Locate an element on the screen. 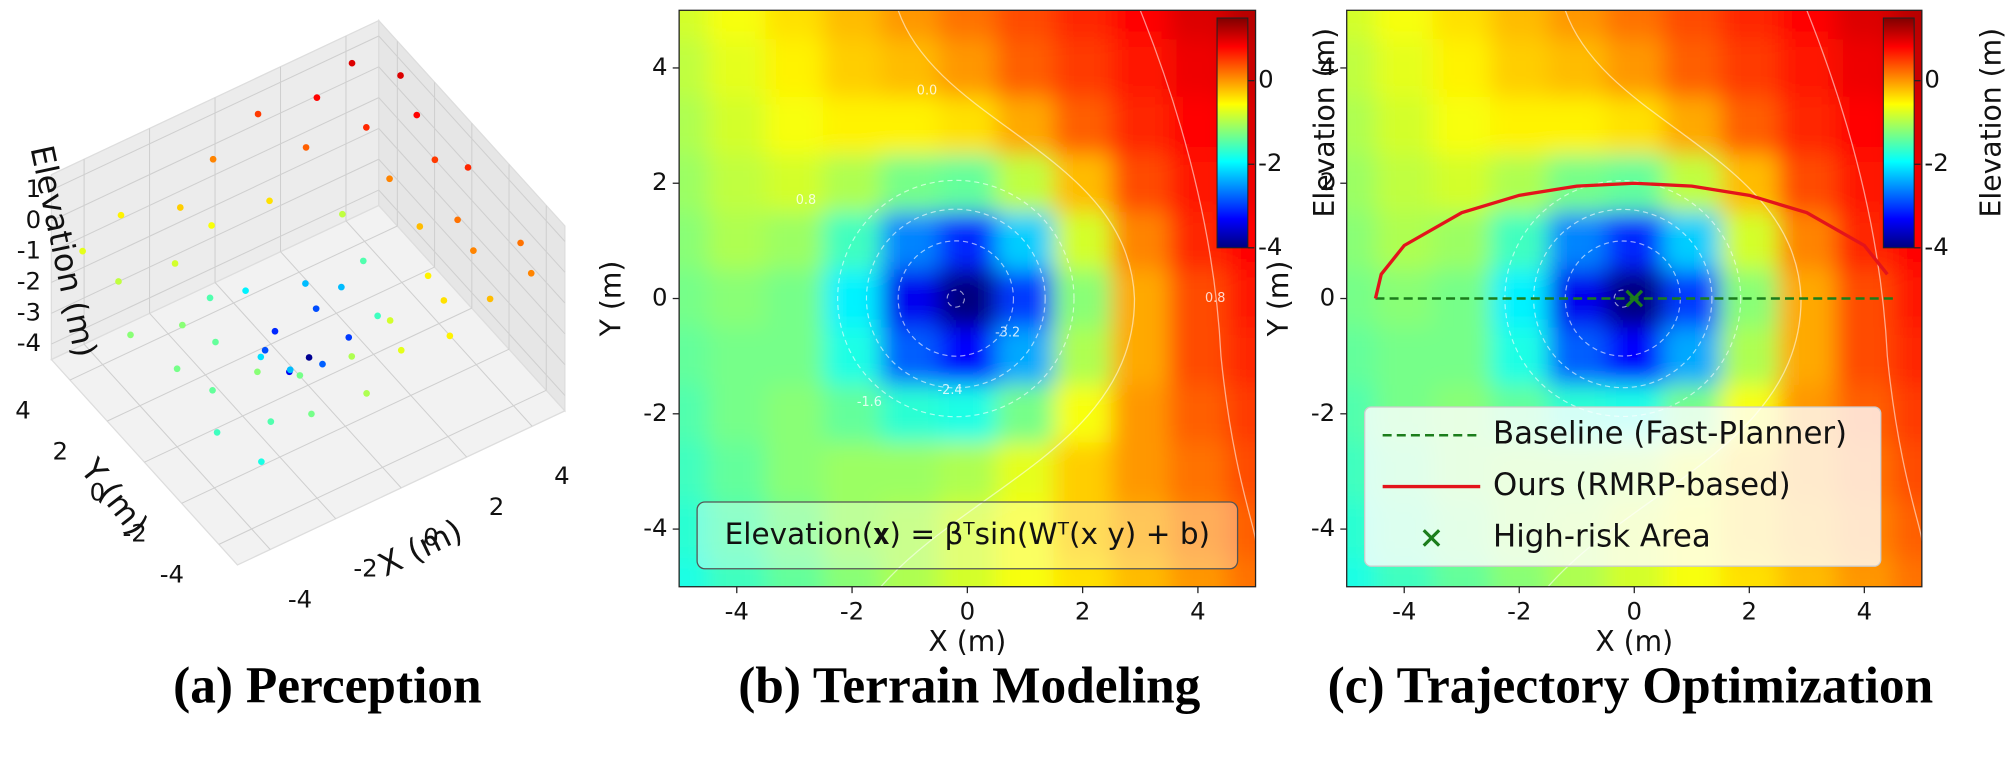  y-tick-label: -2 is located at coordinates (135, 533).